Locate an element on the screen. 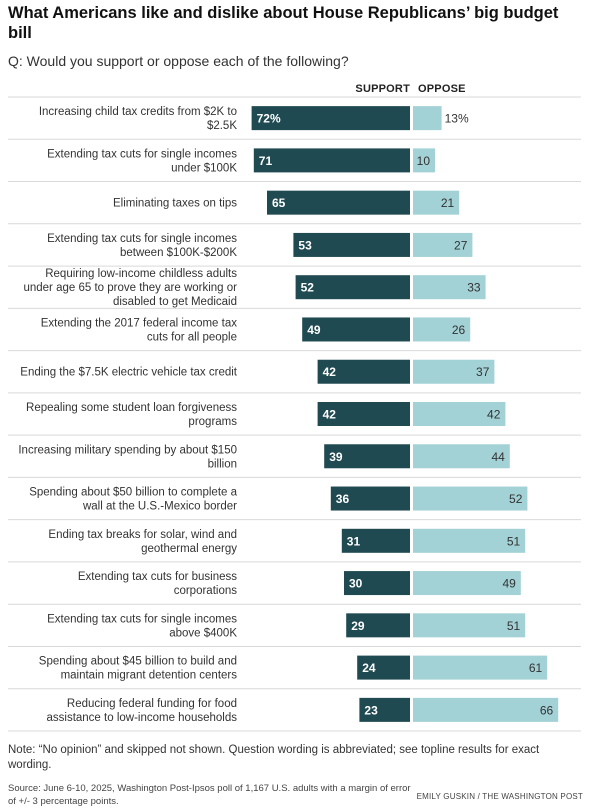 This screenshot has width=589, height=812. oppose-value-label: 13% is located at coordinates (457, 119).